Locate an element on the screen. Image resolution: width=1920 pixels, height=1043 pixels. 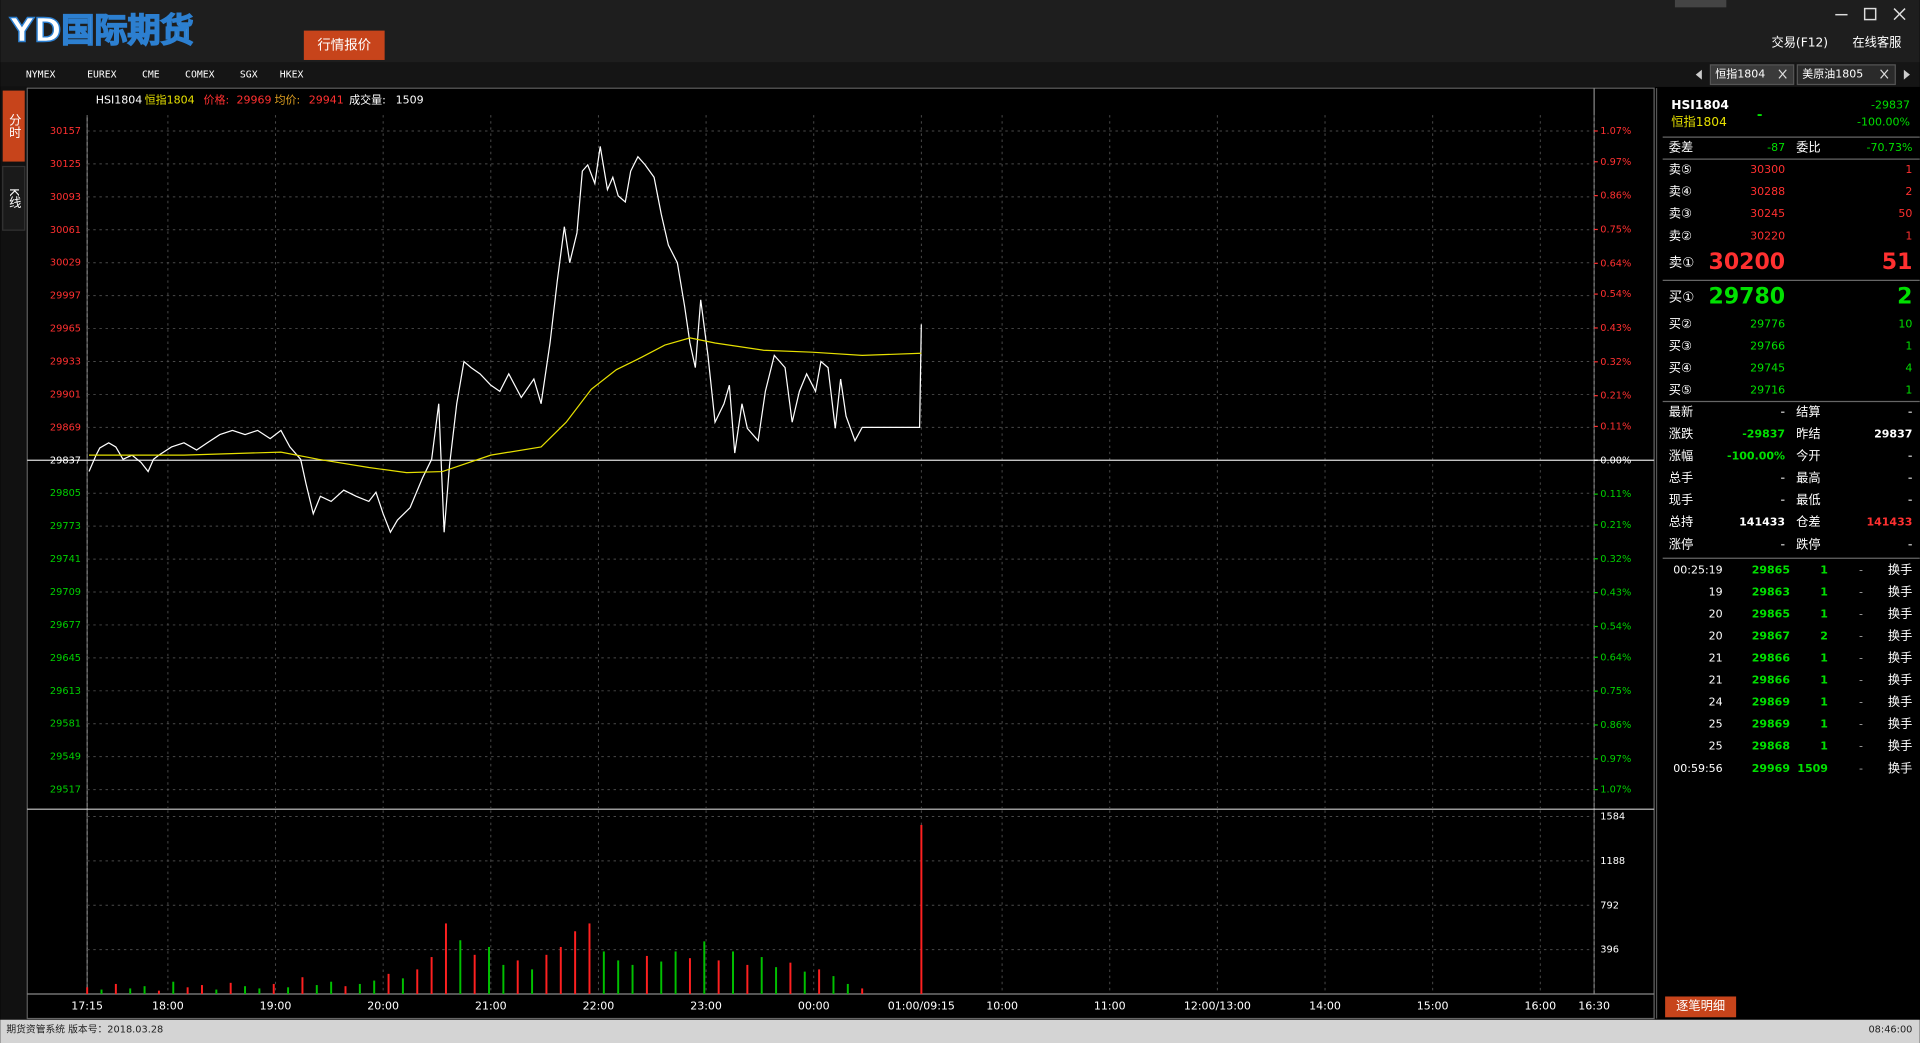
symbol-tab-label: 美原油1805 is located at coordinates (1832, 74).